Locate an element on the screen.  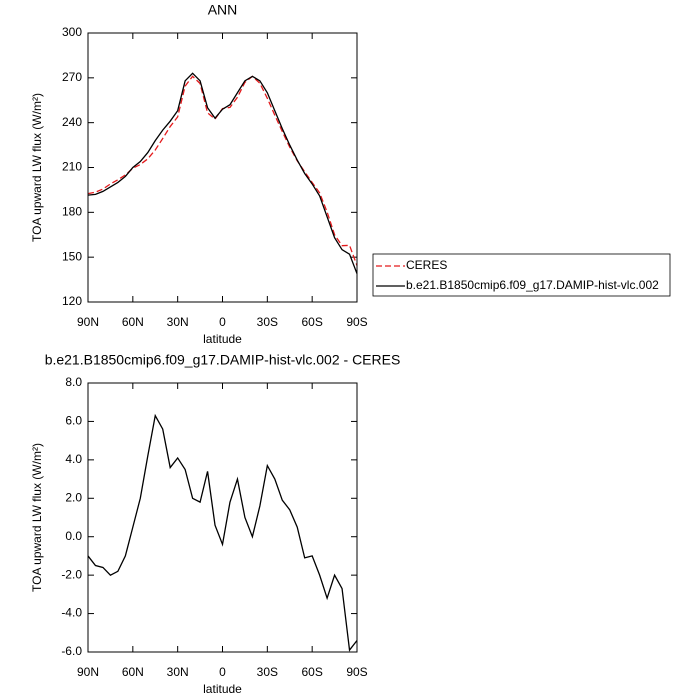
y-tick-label: 180 is located at coordinates (72, 212).